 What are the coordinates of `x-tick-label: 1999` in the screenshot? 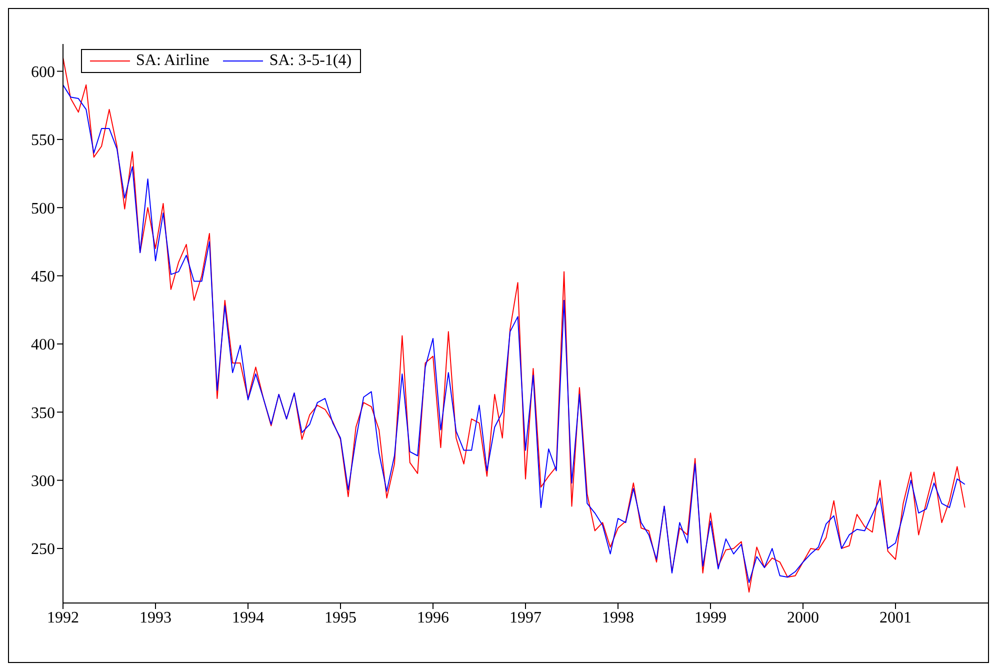 It's located at (710, 617).